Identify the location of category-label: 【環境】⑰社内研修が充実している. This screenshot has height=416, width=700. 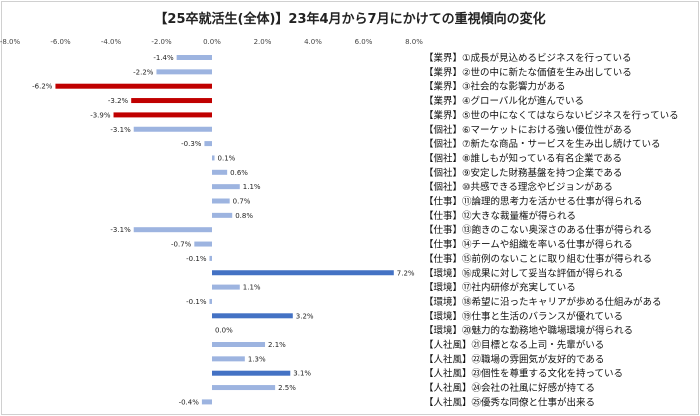
(500, 288).